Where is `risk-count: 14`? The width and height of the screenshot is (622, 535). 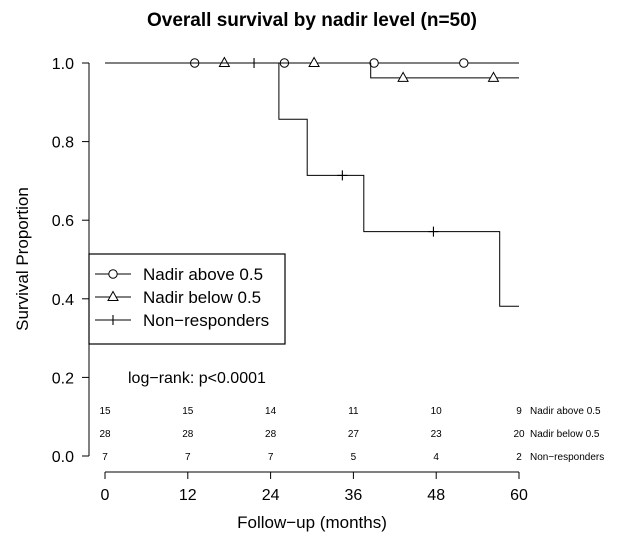 risk-count: 14 is located at coordinates (271, 411).